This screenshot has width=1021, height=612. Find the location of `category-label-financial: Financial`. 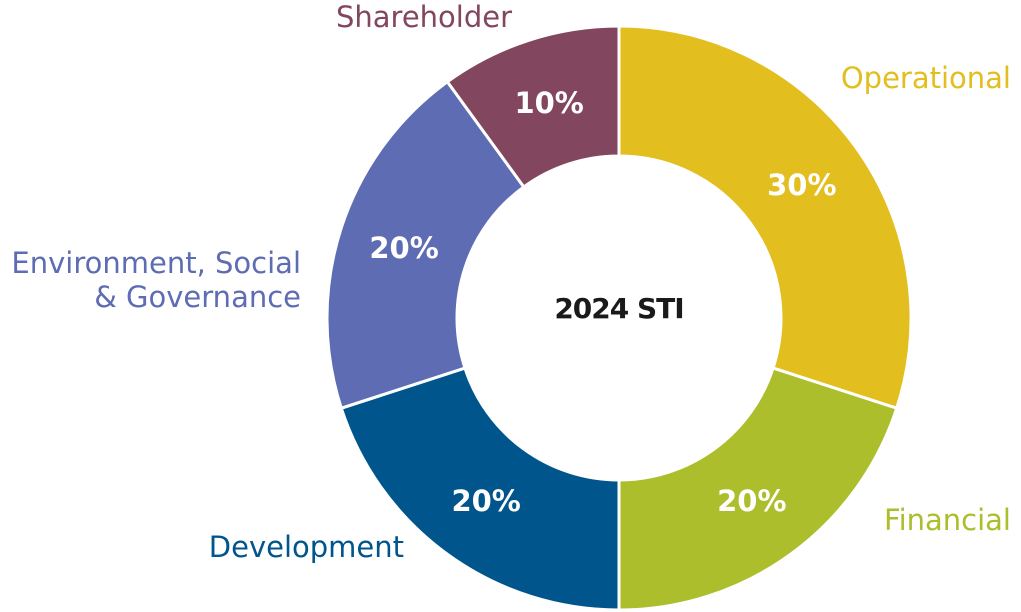

category-label-financial: Financial is located at coordinates (947, 520).